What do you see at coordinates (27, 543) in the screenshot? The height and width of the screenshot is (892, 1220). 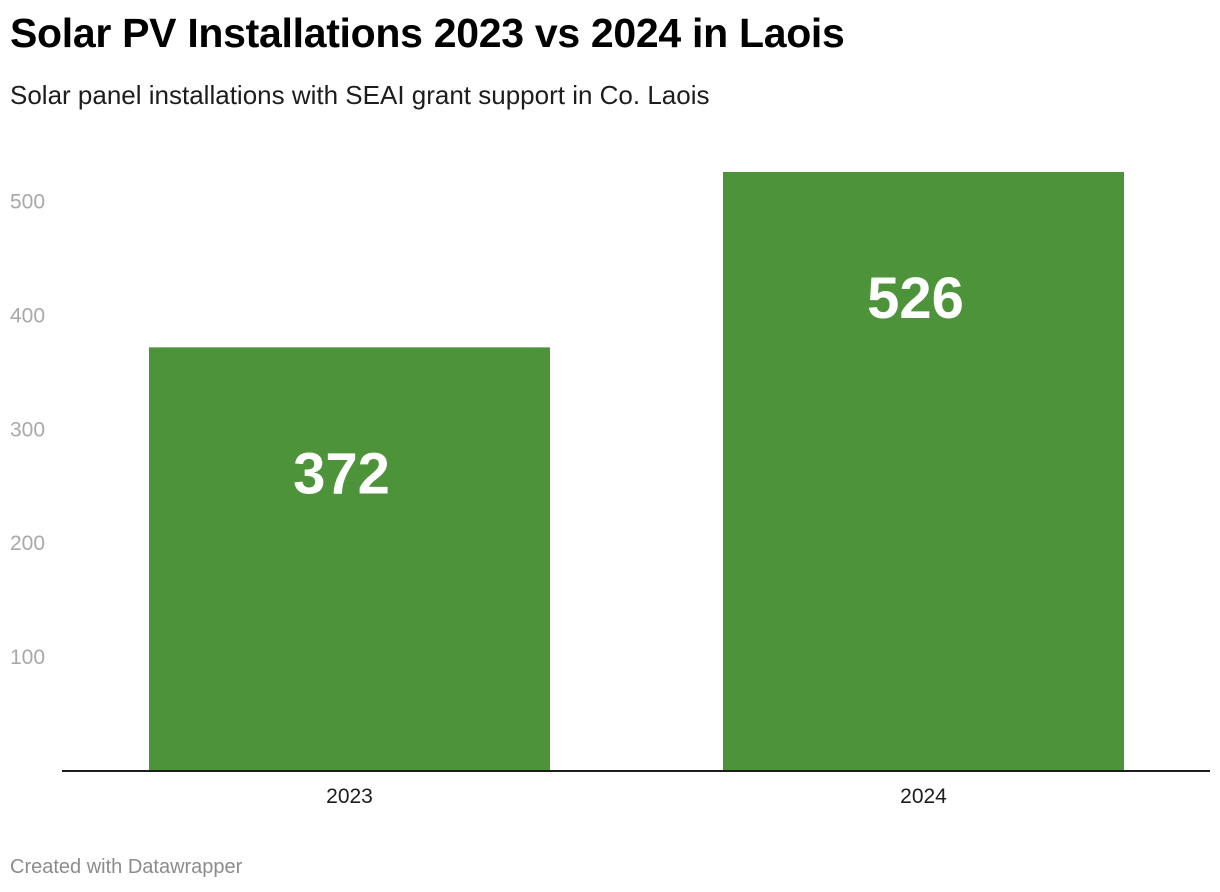 I see `y-tick-label: 200` at bounding box center [27, 543].